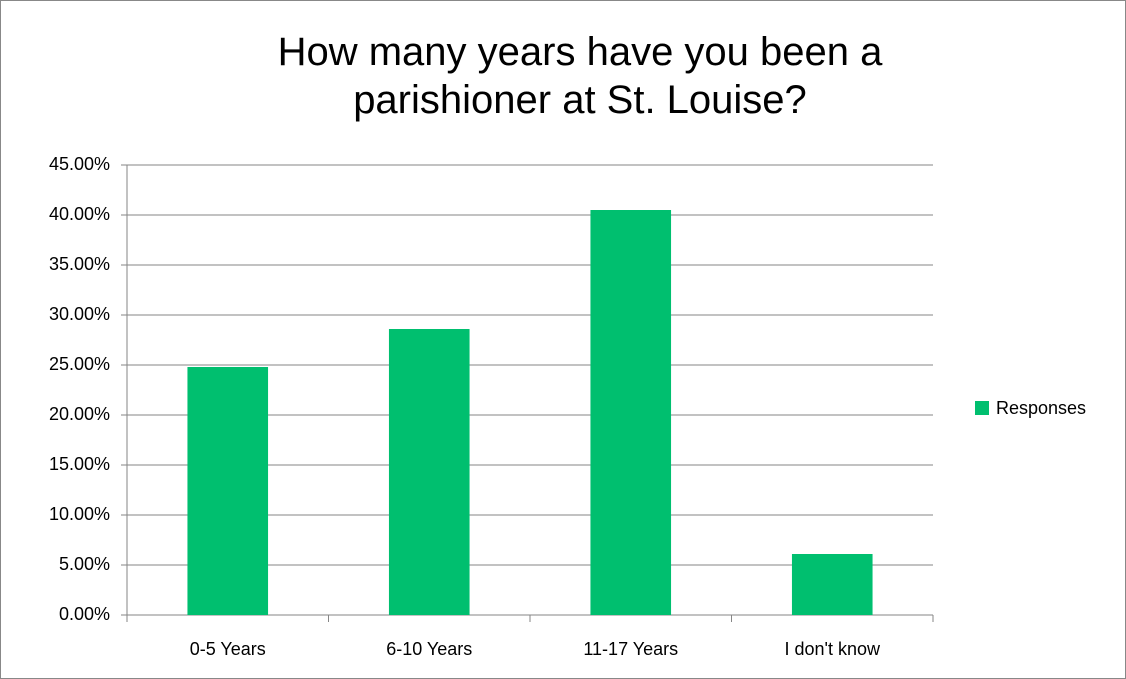 Image resolution: width=1126 pixels, height=679 pixels. Describe the element at coordinates (228, 649) in the screenshot. I see `x-tick-label: 0-5 Years` at that location.